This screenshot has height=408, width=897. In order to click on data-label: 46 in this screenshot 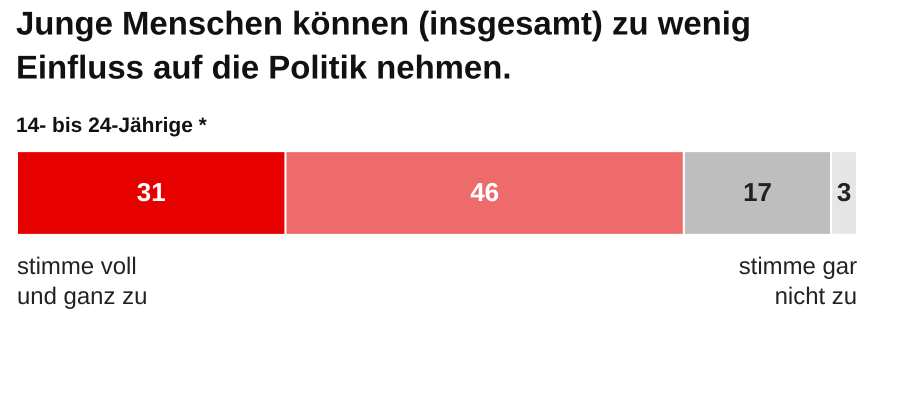, I will do `click(485, 192)`.